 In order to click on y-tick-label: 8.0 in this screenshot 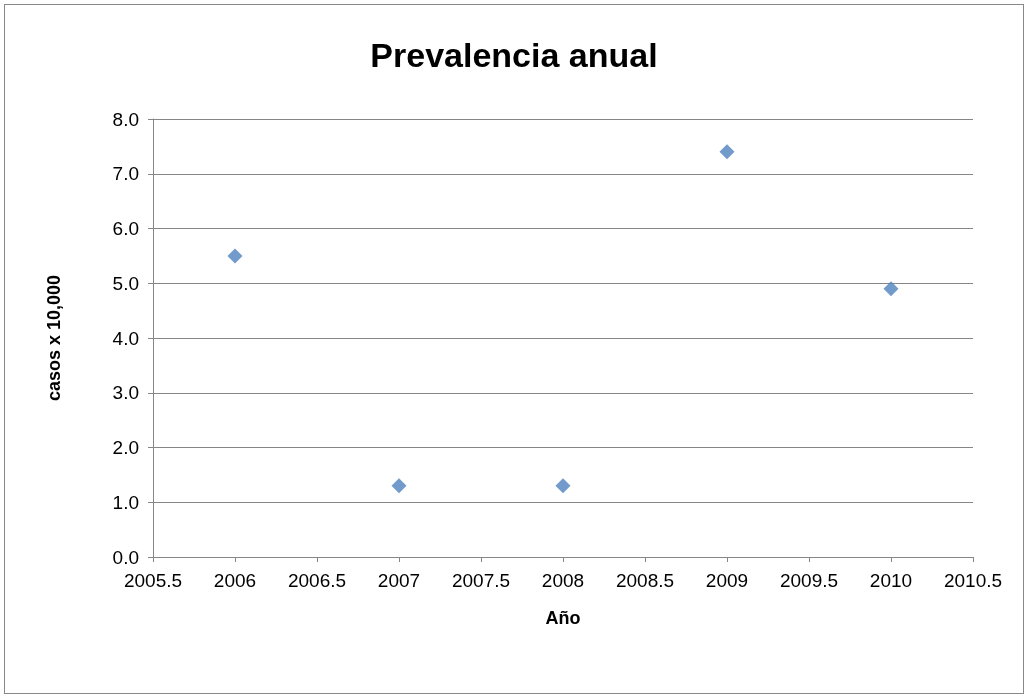, I will do `click(125, 119)`.